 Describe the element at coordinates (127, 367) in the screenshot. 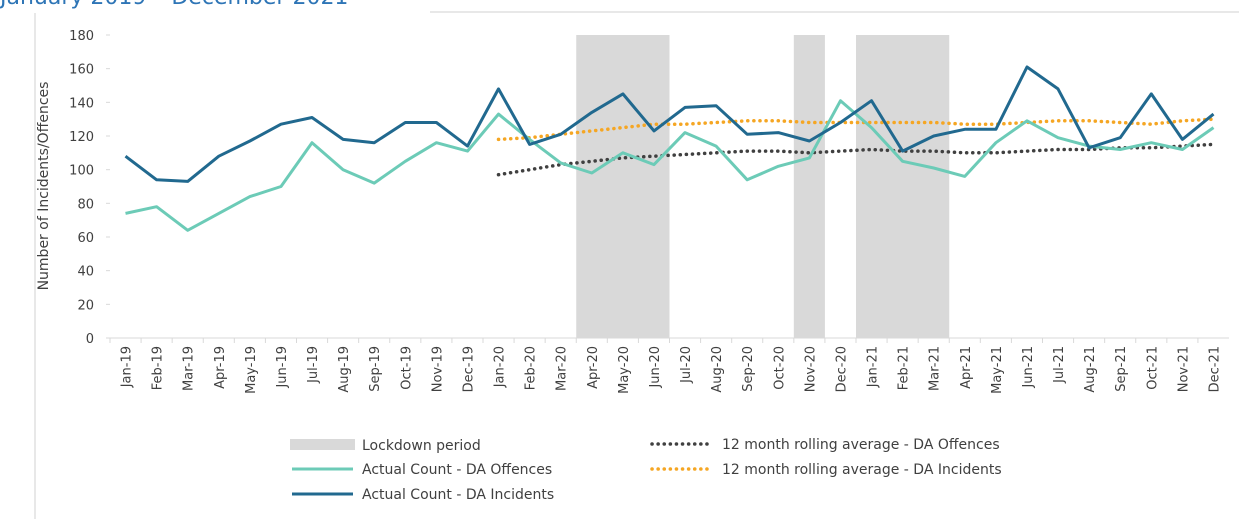

I see `x-tick-label: Jan-19` at that location.